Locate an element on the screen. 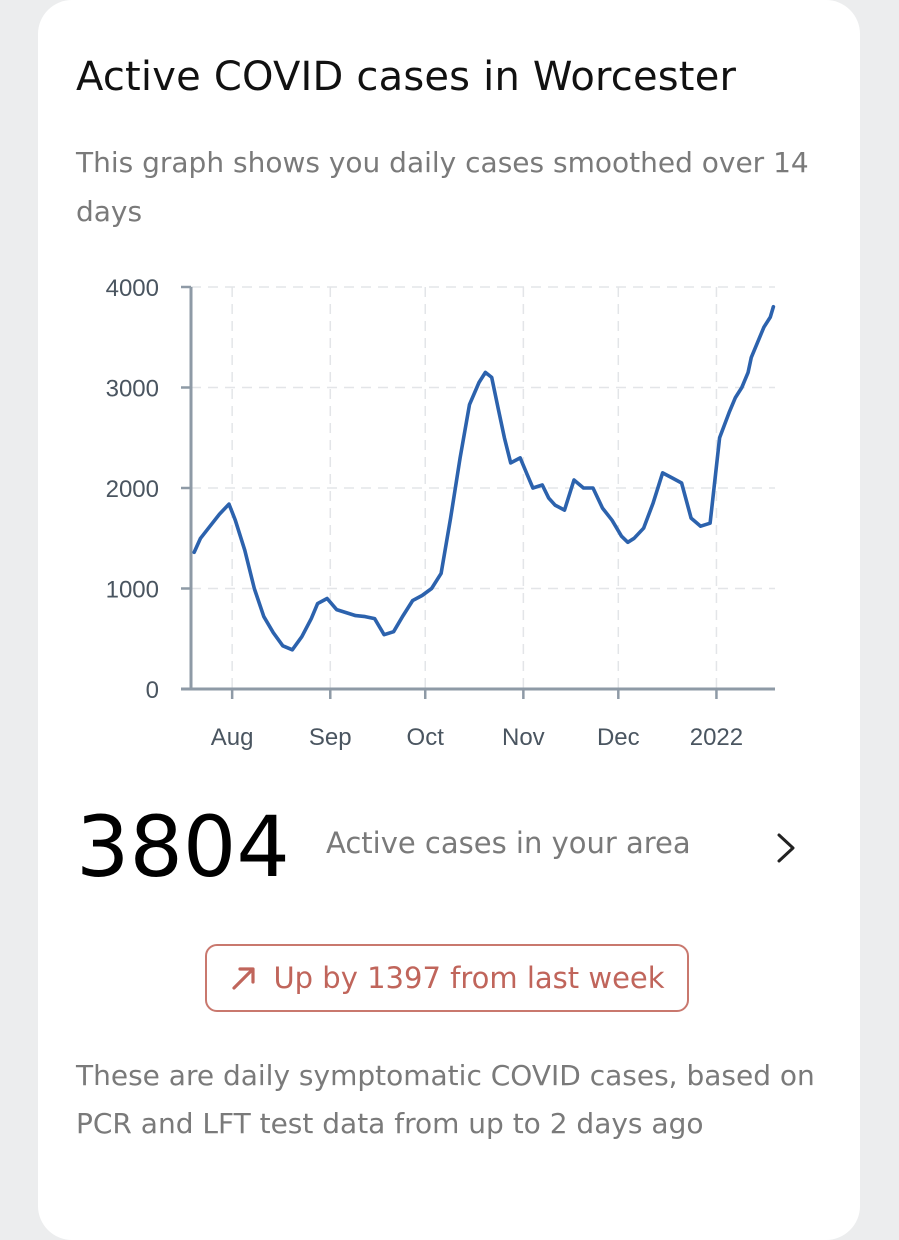  active-cases-value: 3804 is located at coordinates (183, 847).